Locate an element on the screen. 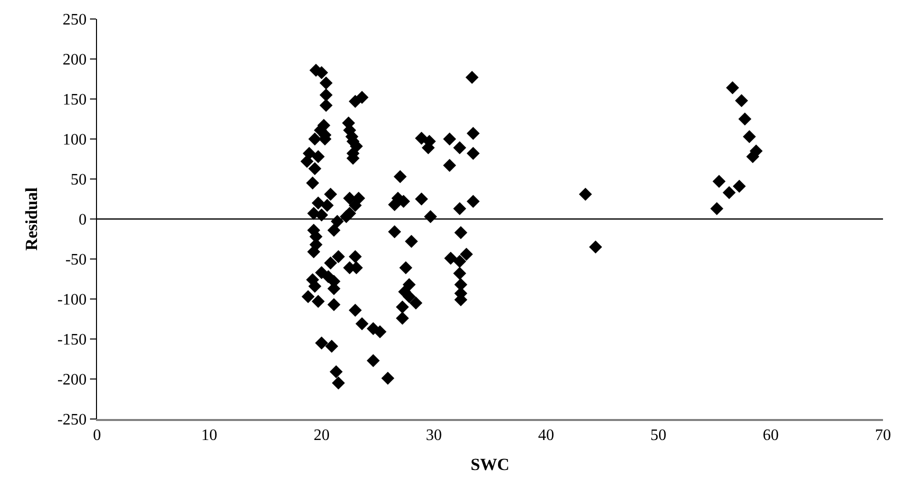  x-tick-label: 60 is located at coordinates (770, 435).